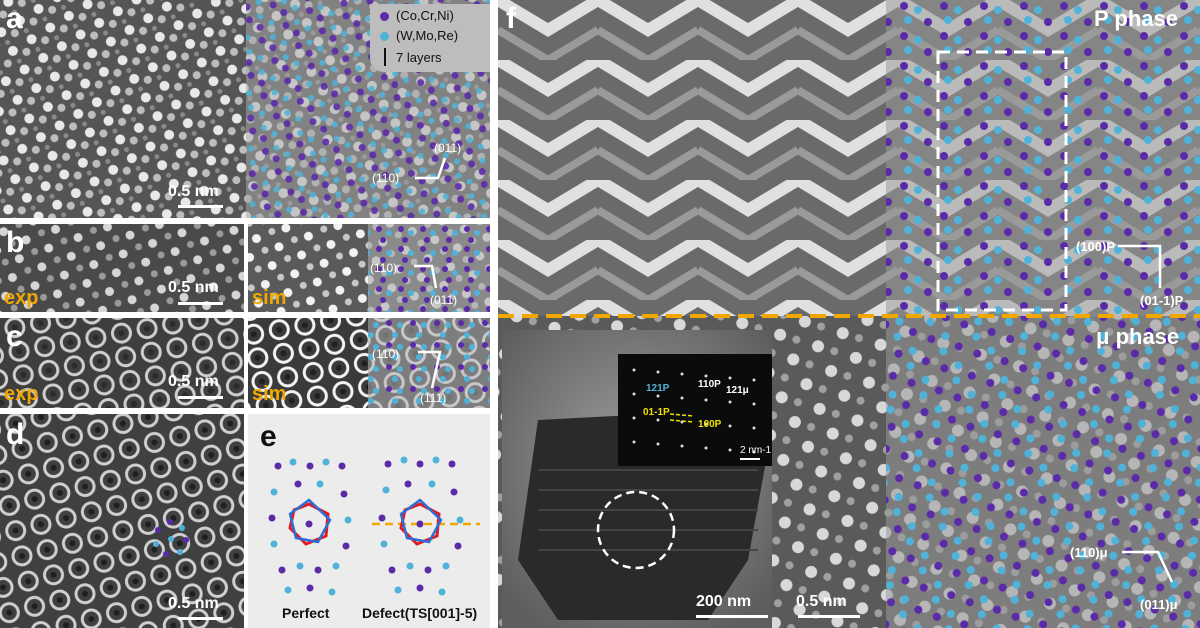 The width and height of the screenshot is (1200, 628). What do you see at coordinates (15, 434) in the screenshot?
I see `panel-d-label: d` at bounding box center [15, 434].